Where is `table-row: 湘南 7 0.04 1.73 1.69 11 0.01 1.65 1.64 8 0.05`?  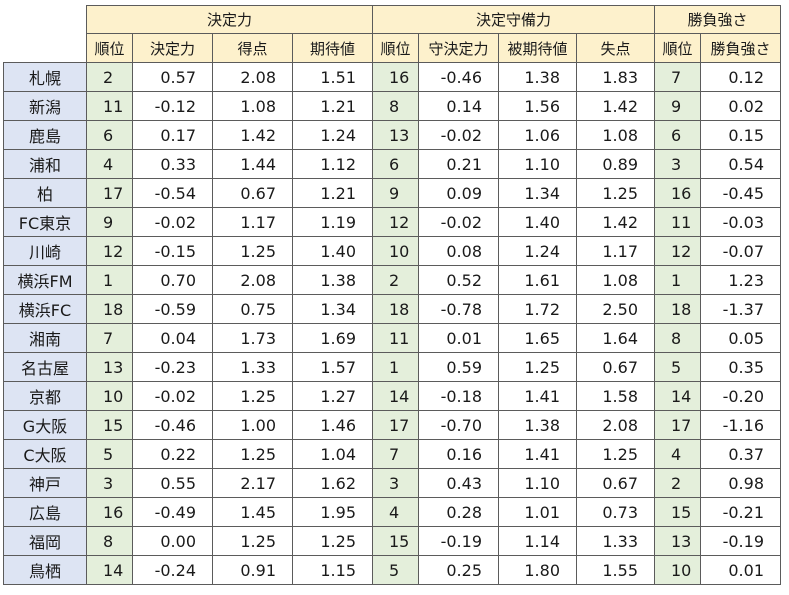 table-row: 湘南 7 0.04 1.73 1.69 11 0.01 1.65 1.64 8 0.05 is located at coordinates (392, 338).